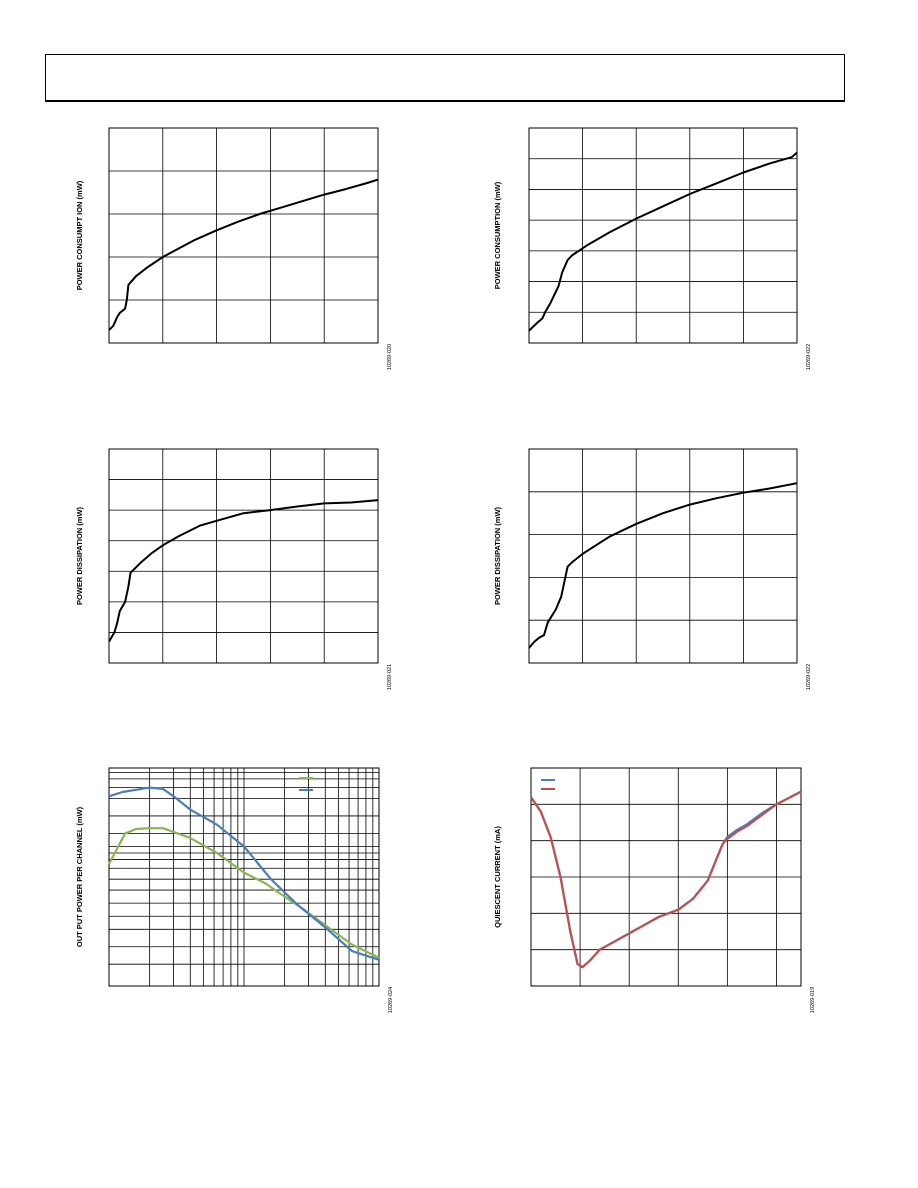 The image size is (918, 1188). What do you see at coordinates (79, 235) in the screenshot?
I see `y-axis-label: POWER CONSUMPT ION (mW)` at bounding box center [79, 235].